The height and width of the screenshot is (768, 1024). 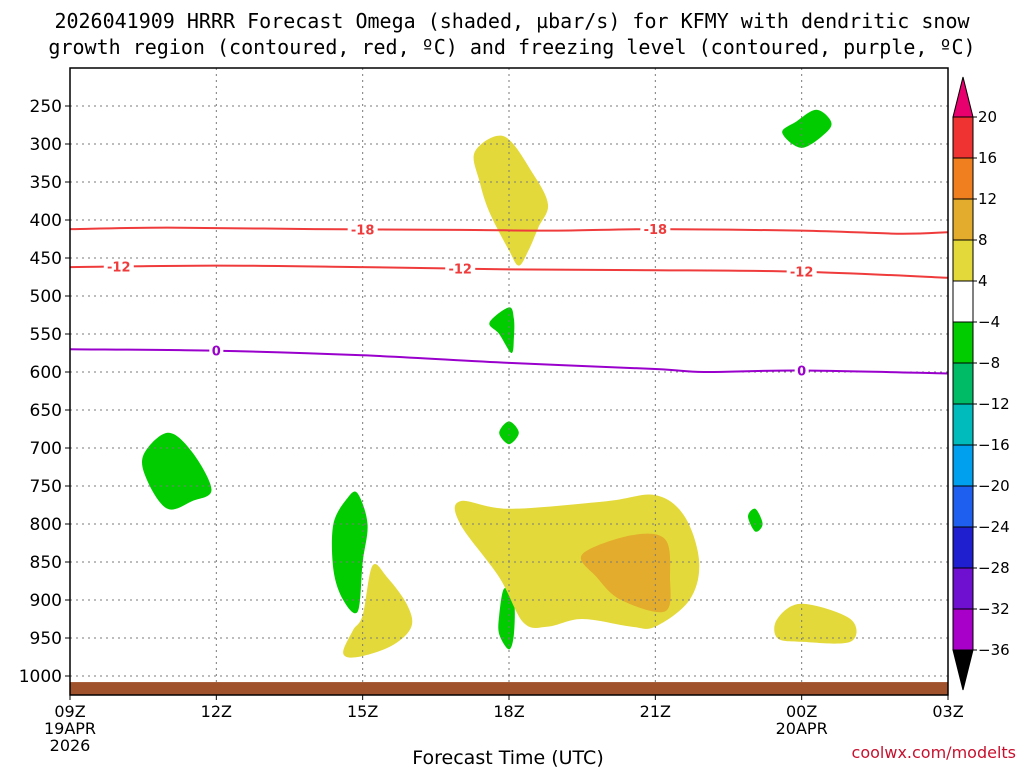 What do you see at coordinates (755, 520) in the screenshot?
I see `omega-region-green-795hpa` at bounding box center [755, 520].